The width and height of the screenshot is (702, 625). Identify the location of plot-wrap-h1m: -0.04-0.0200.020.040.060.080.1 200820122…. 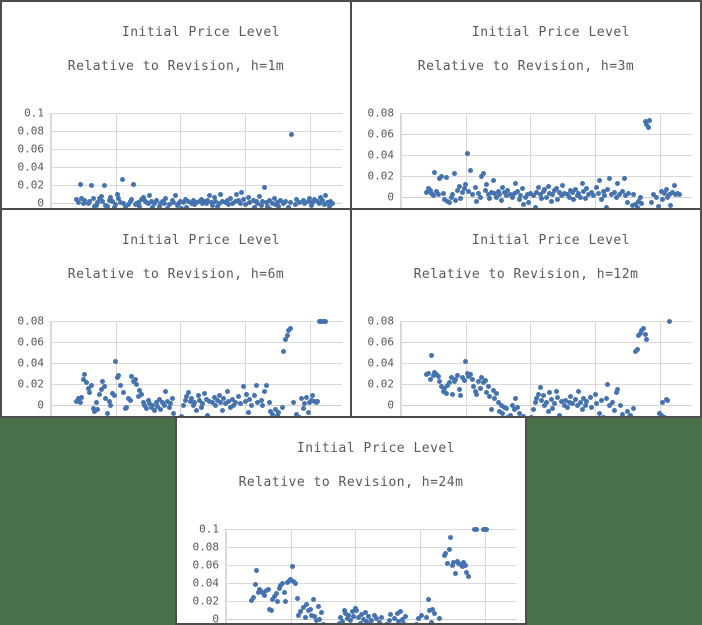
(176, 158).